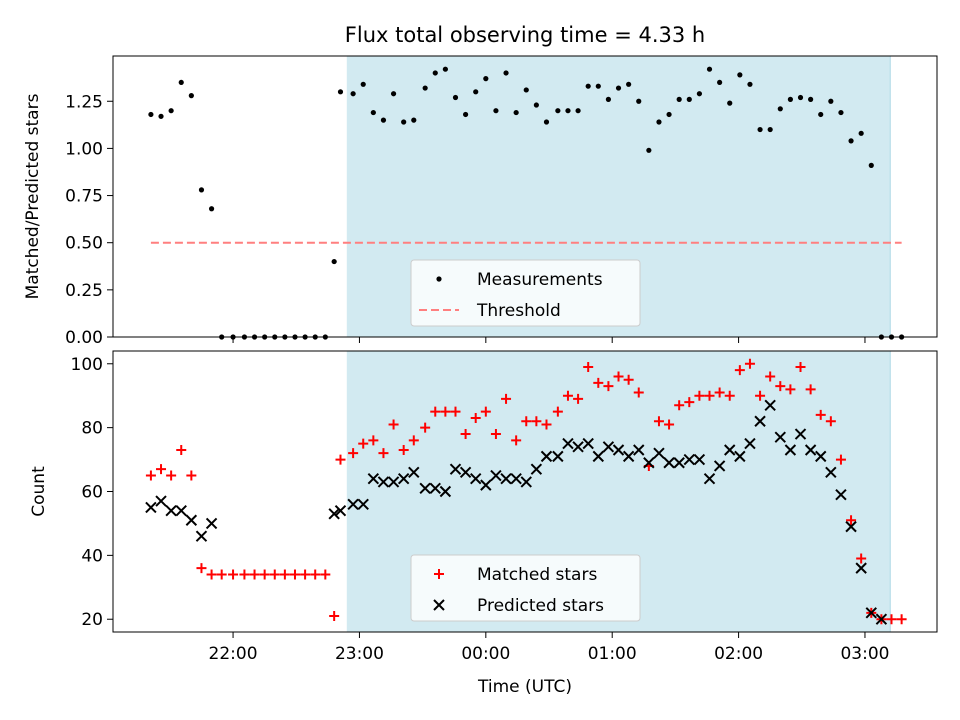  Describe the element at coordinates (524, 687) in the screenshot. I see `bottom-x-axis-label: Time (UTC)` at that location.